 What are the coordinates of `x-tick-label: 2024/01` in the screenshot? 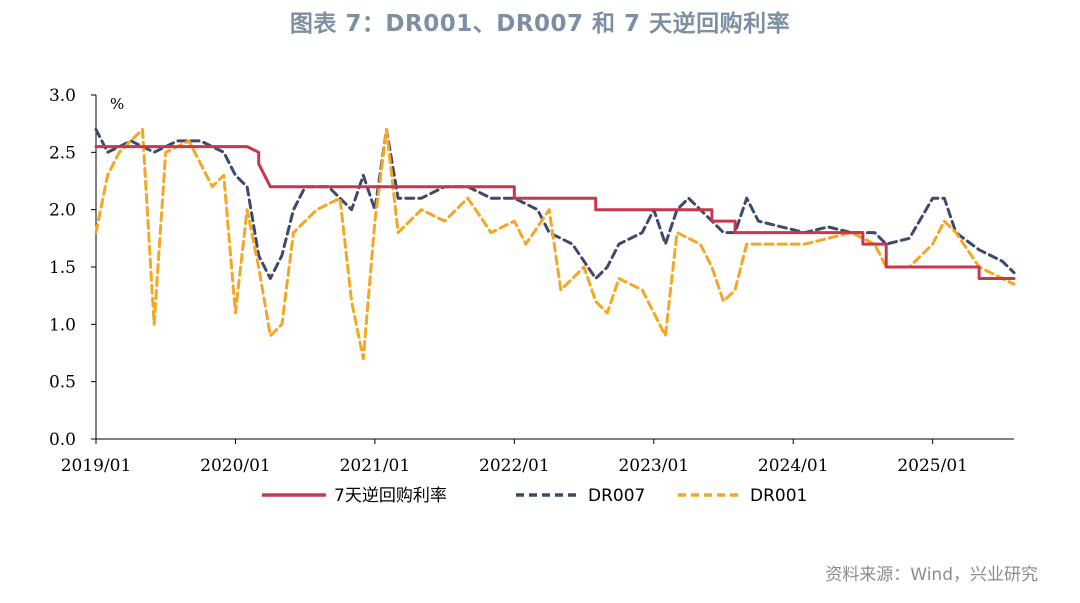 It's located at (793, 466).